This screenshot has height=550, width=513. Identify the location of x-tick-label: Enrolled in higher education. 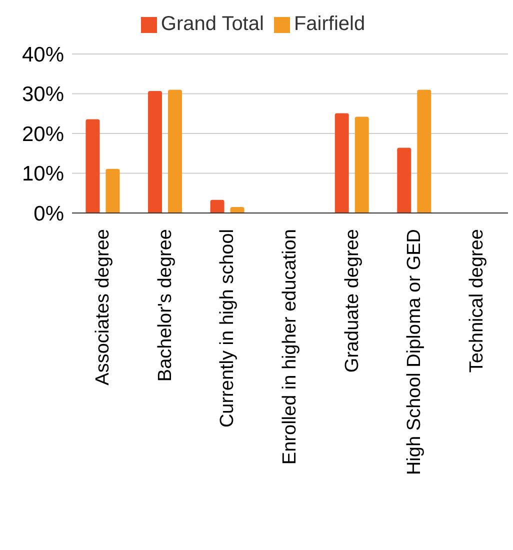
(290, 347).